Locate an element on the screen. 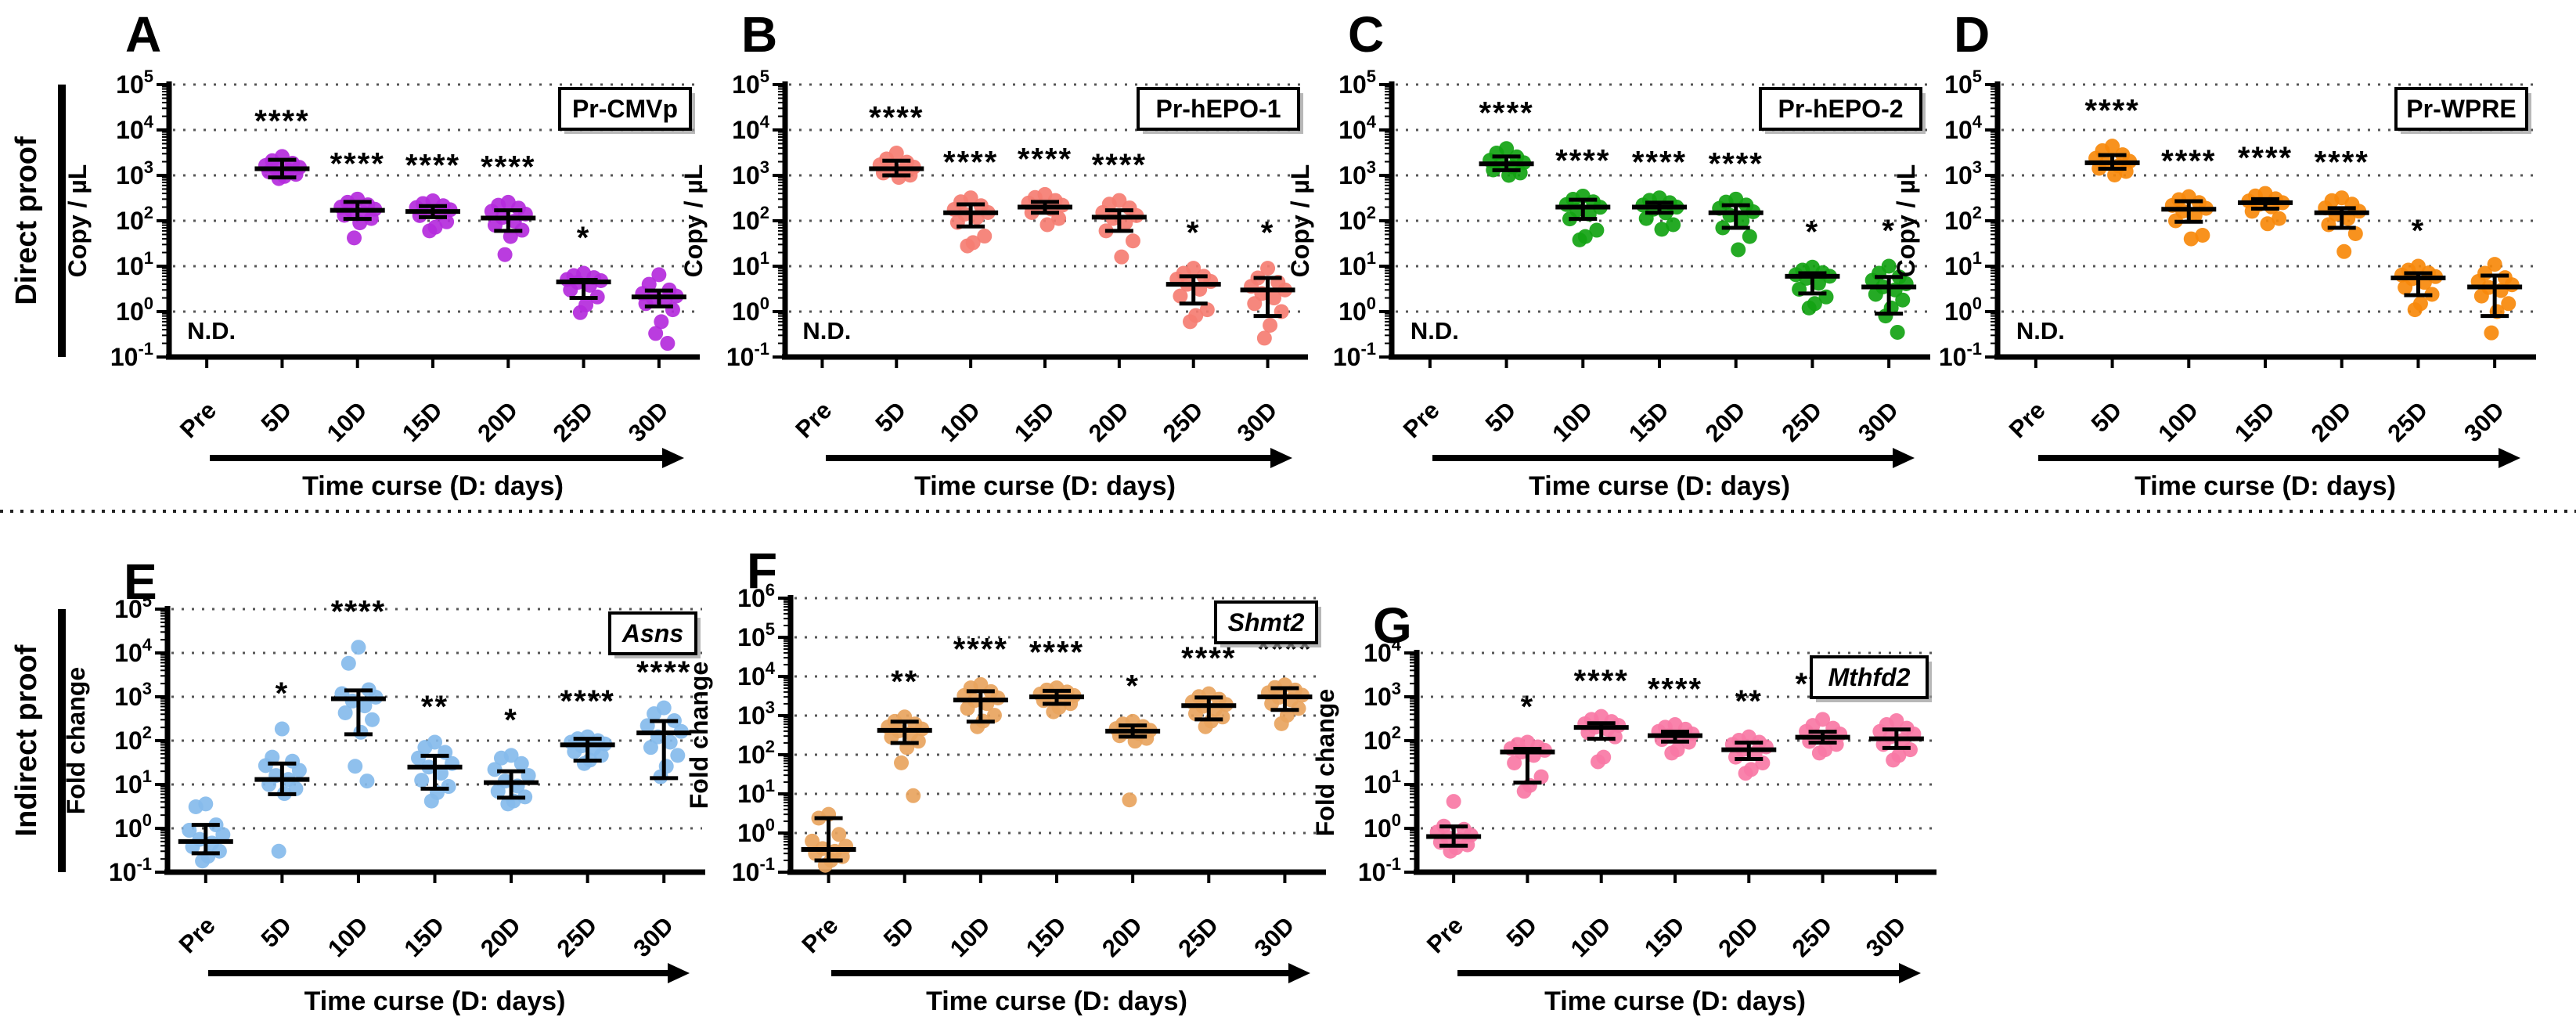 The image size is (2576, 1017). legend-box: Asns is located at coordinates (654, 634).